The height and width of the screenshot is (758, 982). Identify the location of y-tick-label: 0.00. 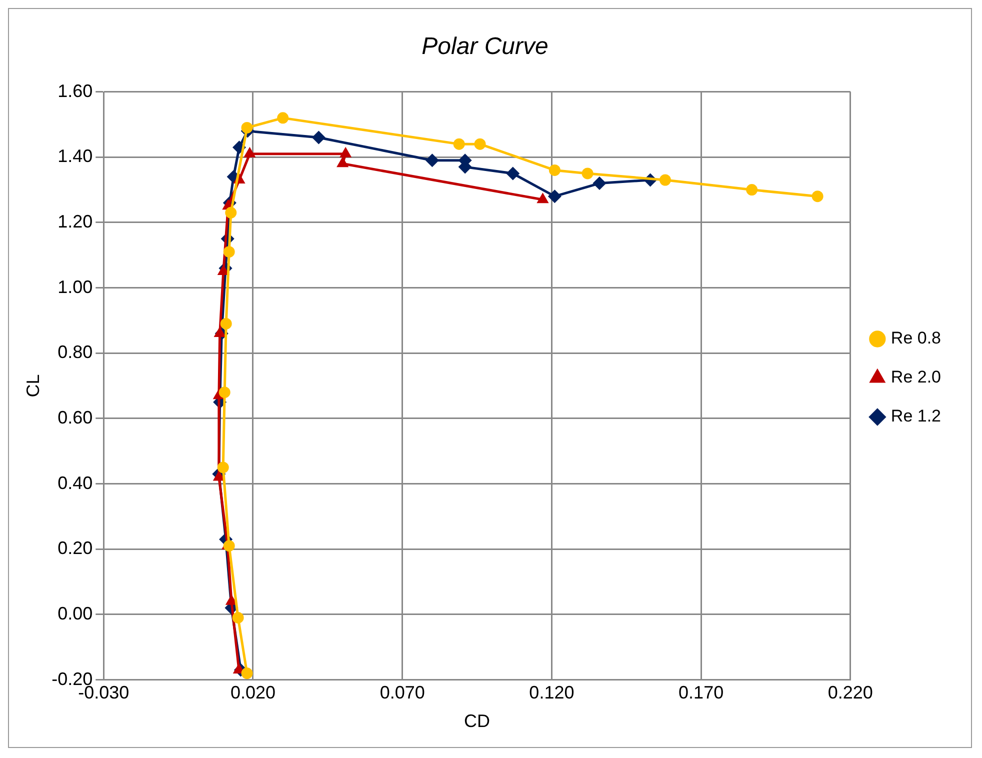
(75, 613).